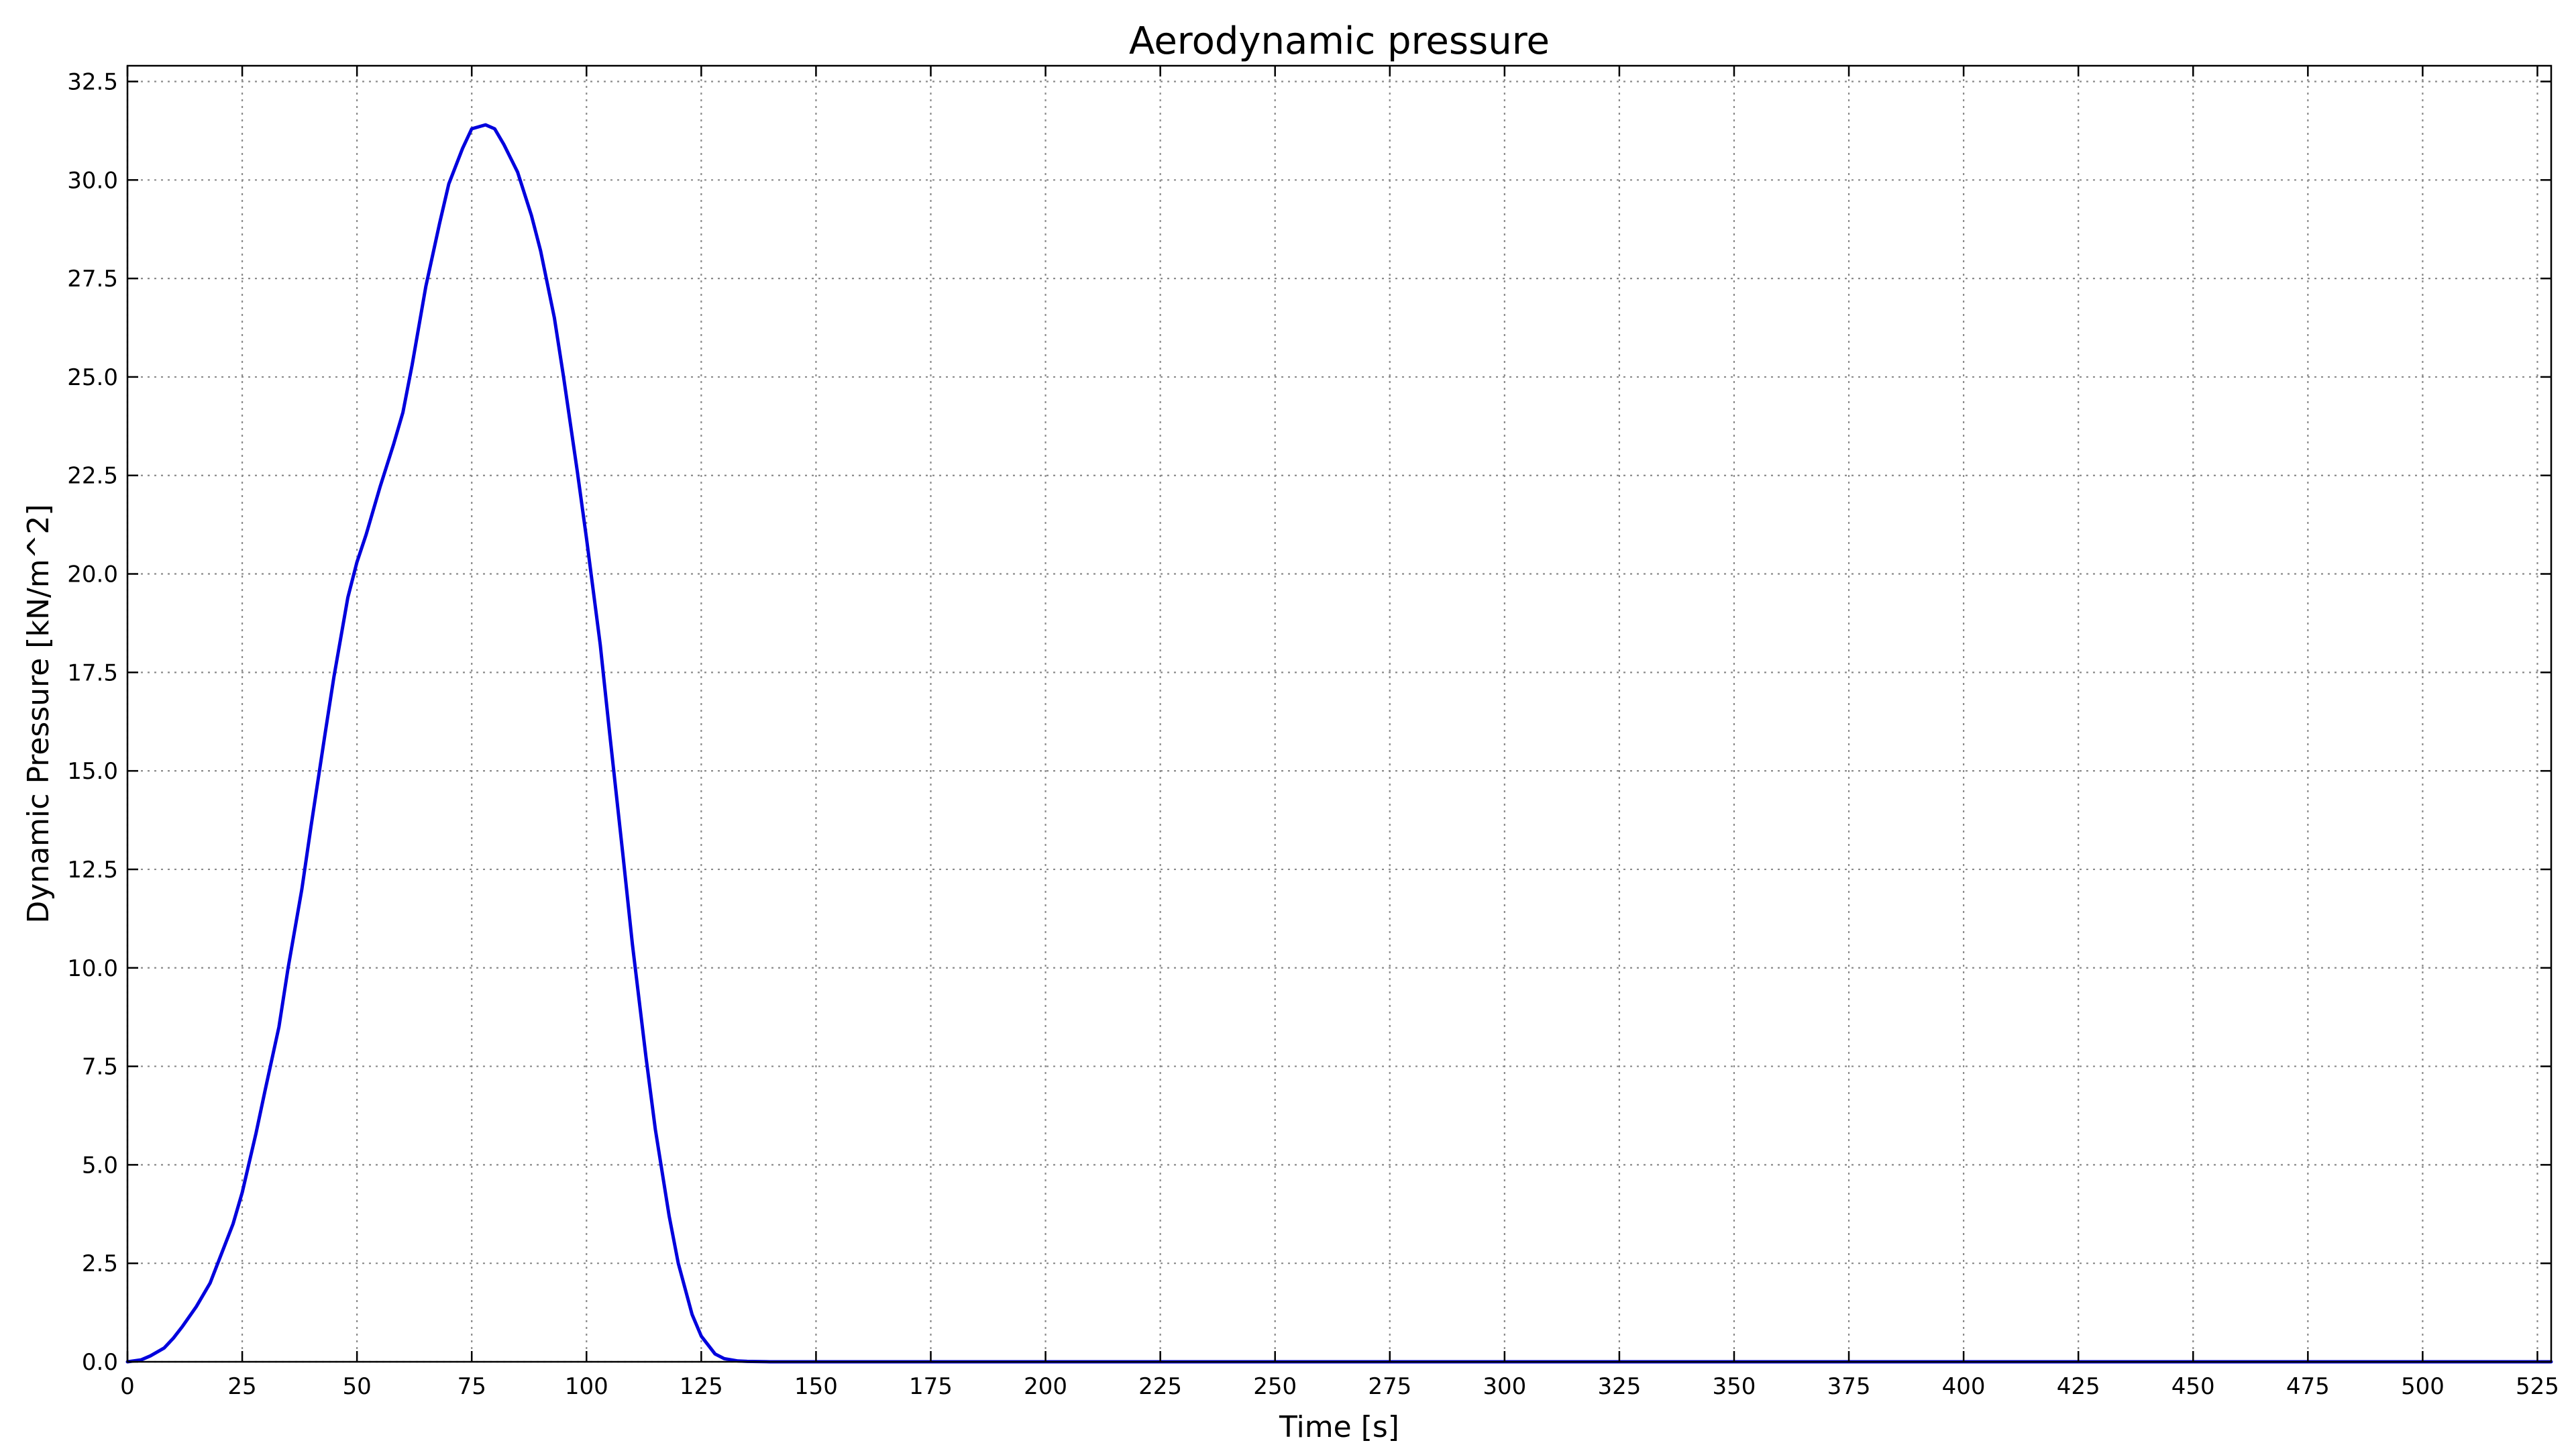 This screenshot has width=2576, height=1449. I want to click on x-tick-label: 75, so click(472, 1386).